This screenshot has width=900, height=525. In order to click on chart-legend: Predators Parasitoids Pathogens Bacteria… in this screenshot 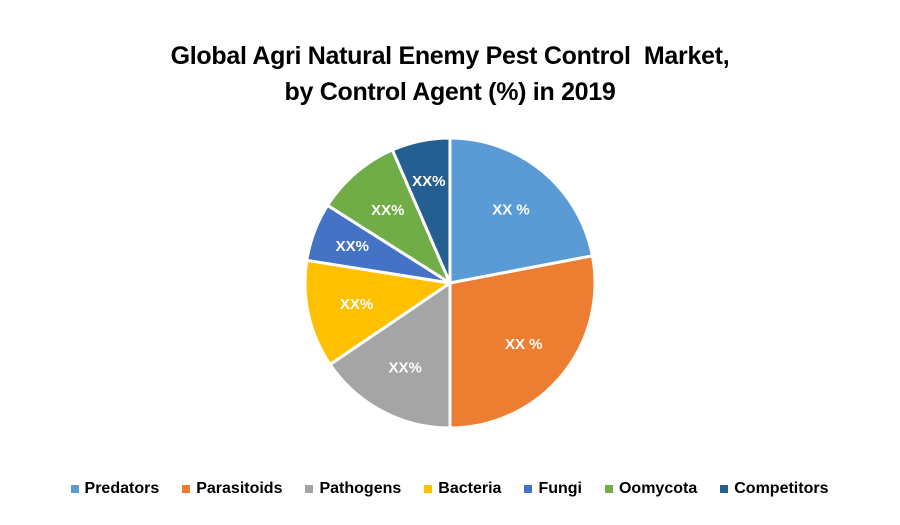, I will do `click(450, 489)`.